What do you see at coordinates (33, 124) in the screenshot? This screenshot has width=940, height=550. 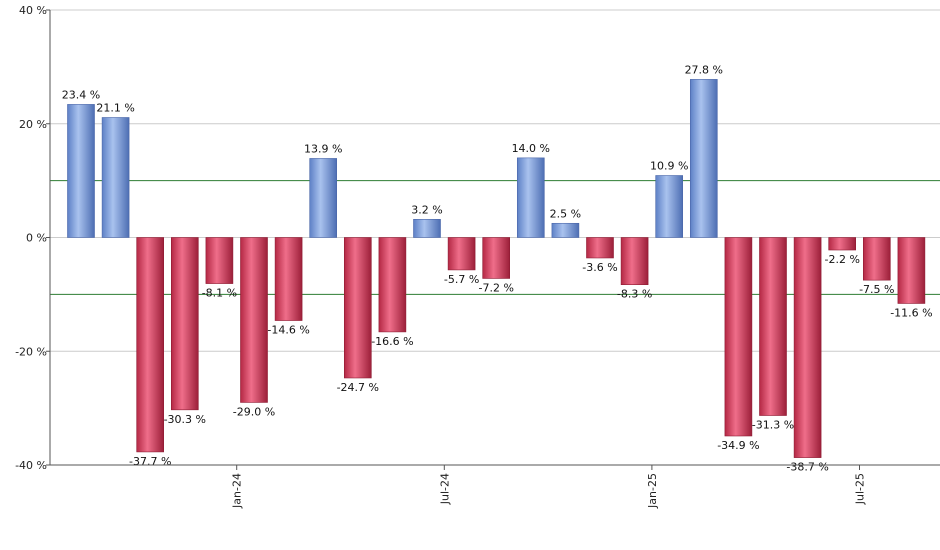 I see `y-tick-label: 20 %` at bounding box center [33, 124].